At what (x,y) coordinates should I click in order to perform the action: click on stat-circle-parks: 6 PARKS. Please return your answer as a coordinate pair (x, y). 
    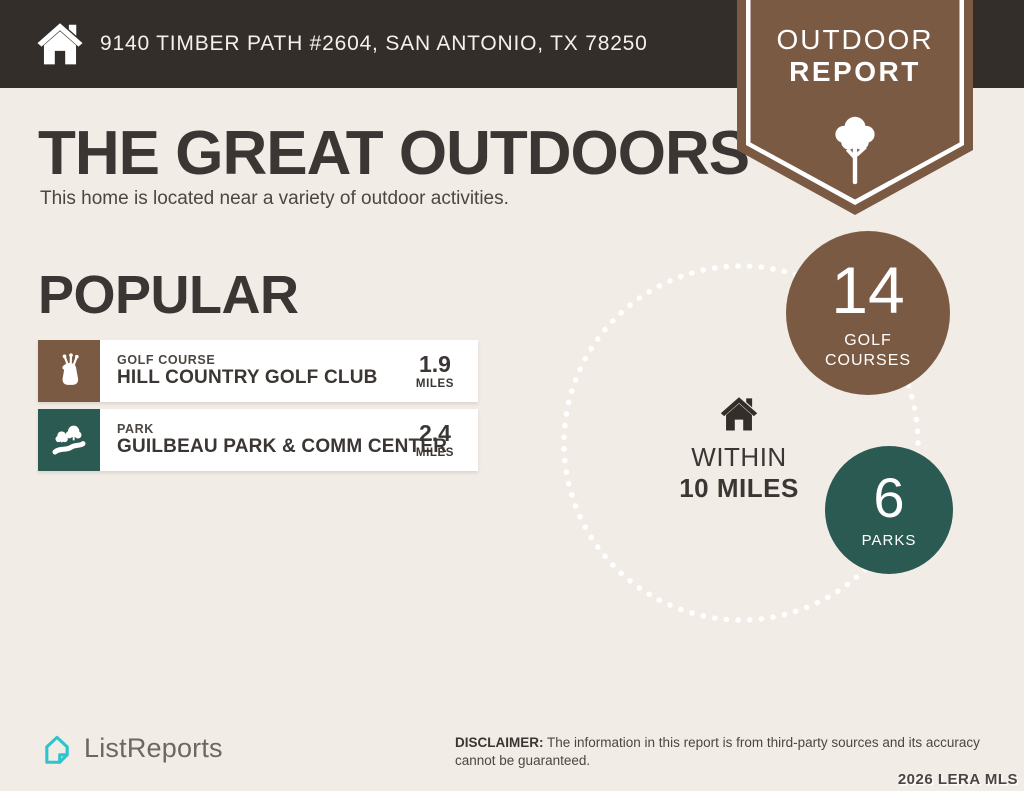
    Looking at the image, I should click on (889, 510).